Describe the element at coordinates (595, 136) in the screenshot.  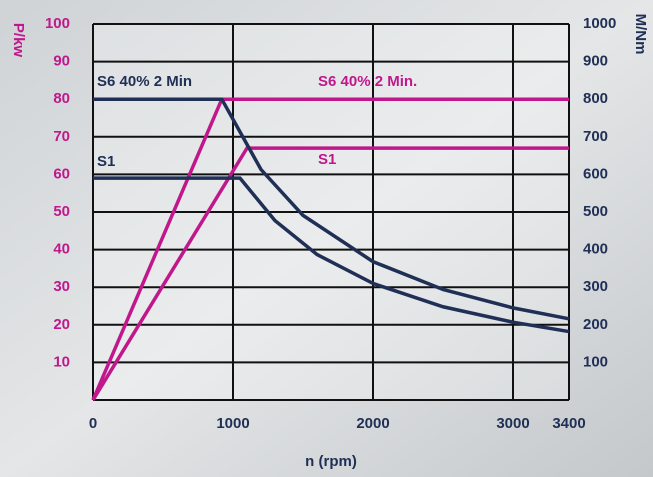
I see `y2-tick-label: 700` at that location.